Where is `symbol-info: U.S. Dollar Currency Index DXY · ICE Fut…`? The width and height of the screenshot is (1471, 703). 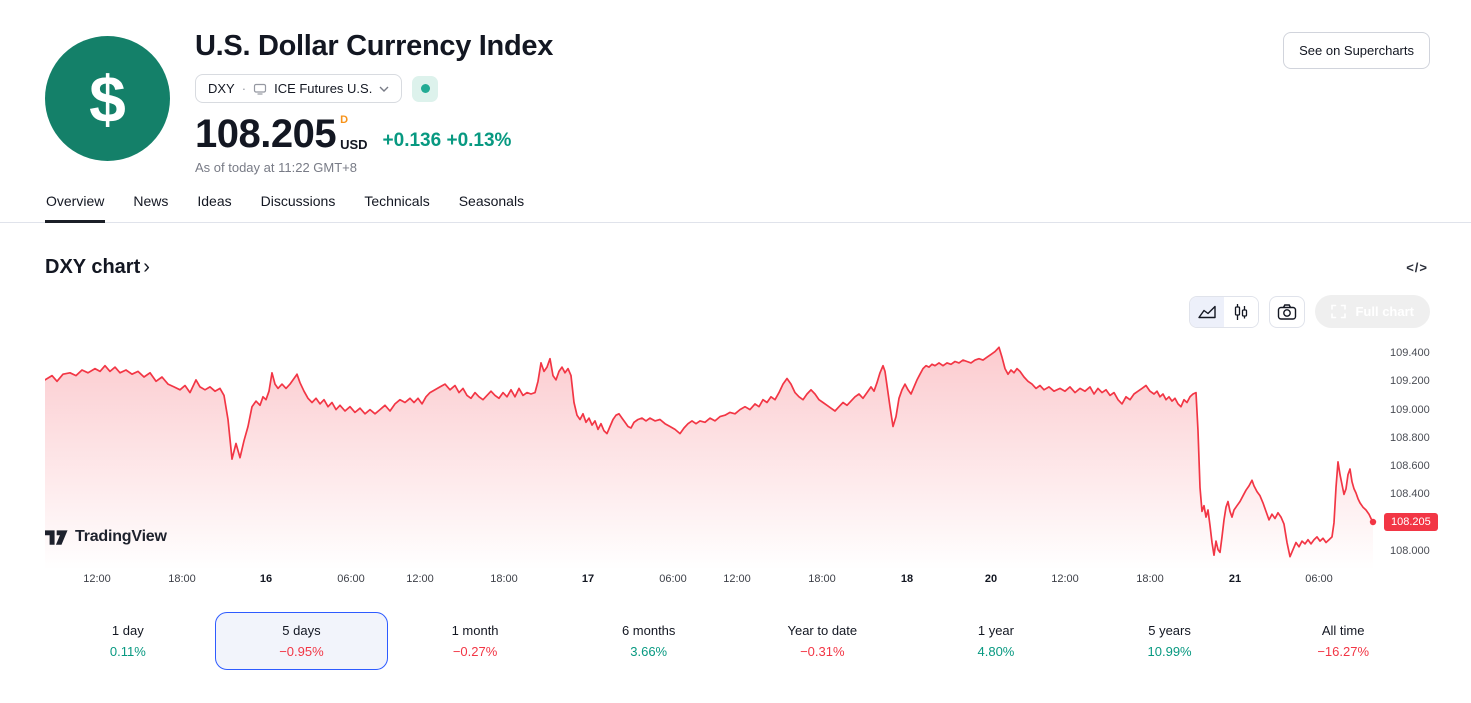
symbol-info: U.S. Dollar Currency Index DXY · ICE Fut… is located at coordinates (374, 102).